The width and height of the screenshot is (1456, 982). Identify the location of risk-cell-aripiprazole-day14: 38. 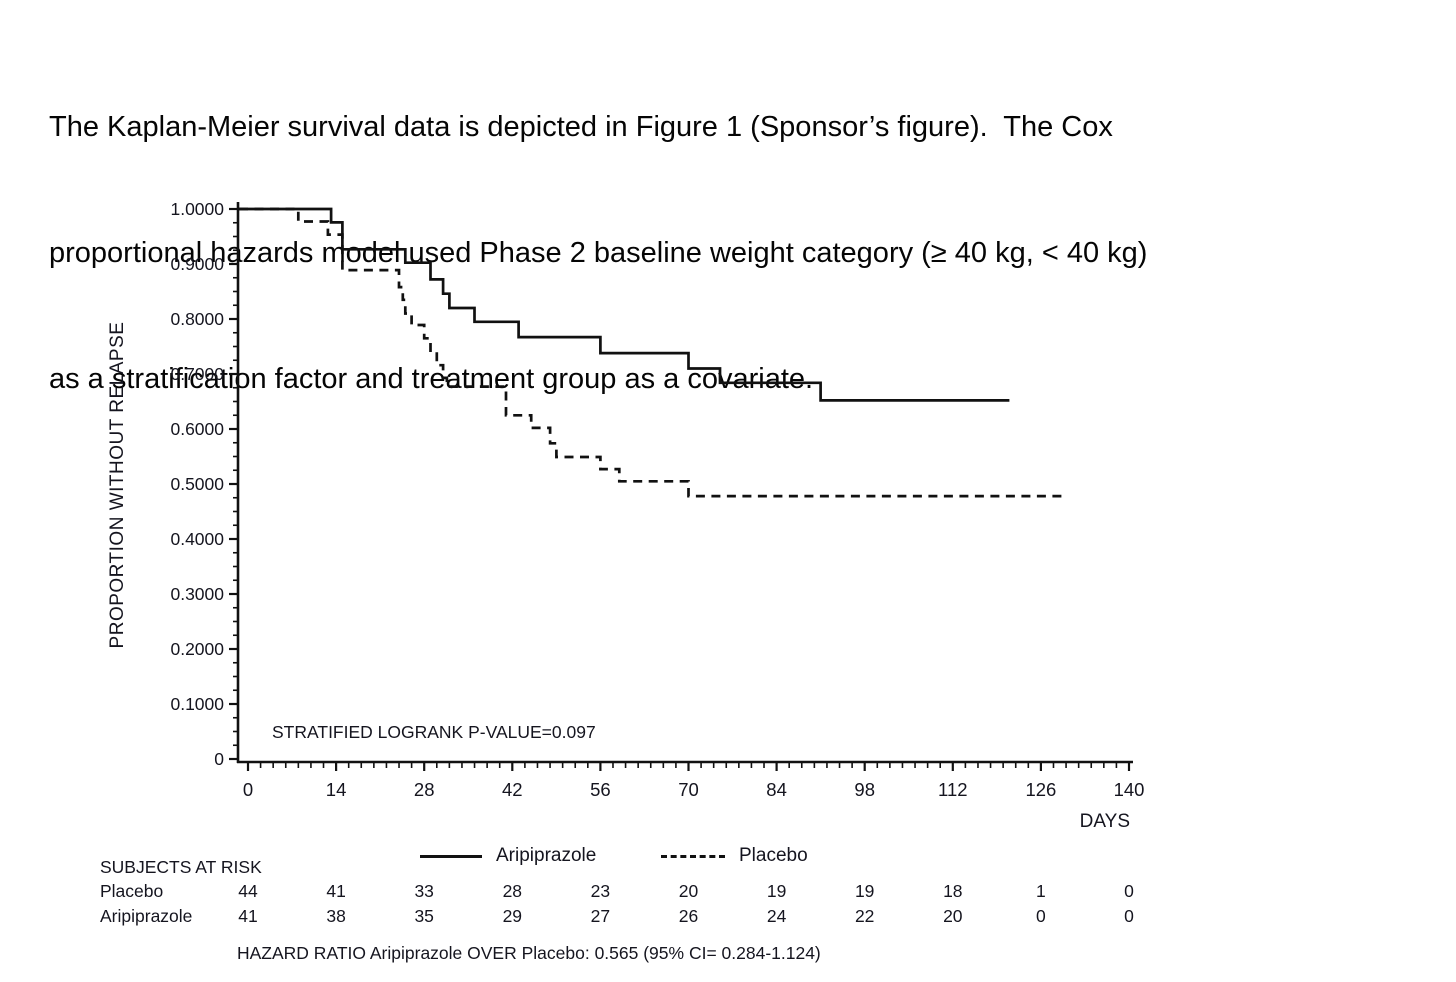
(336, 916).